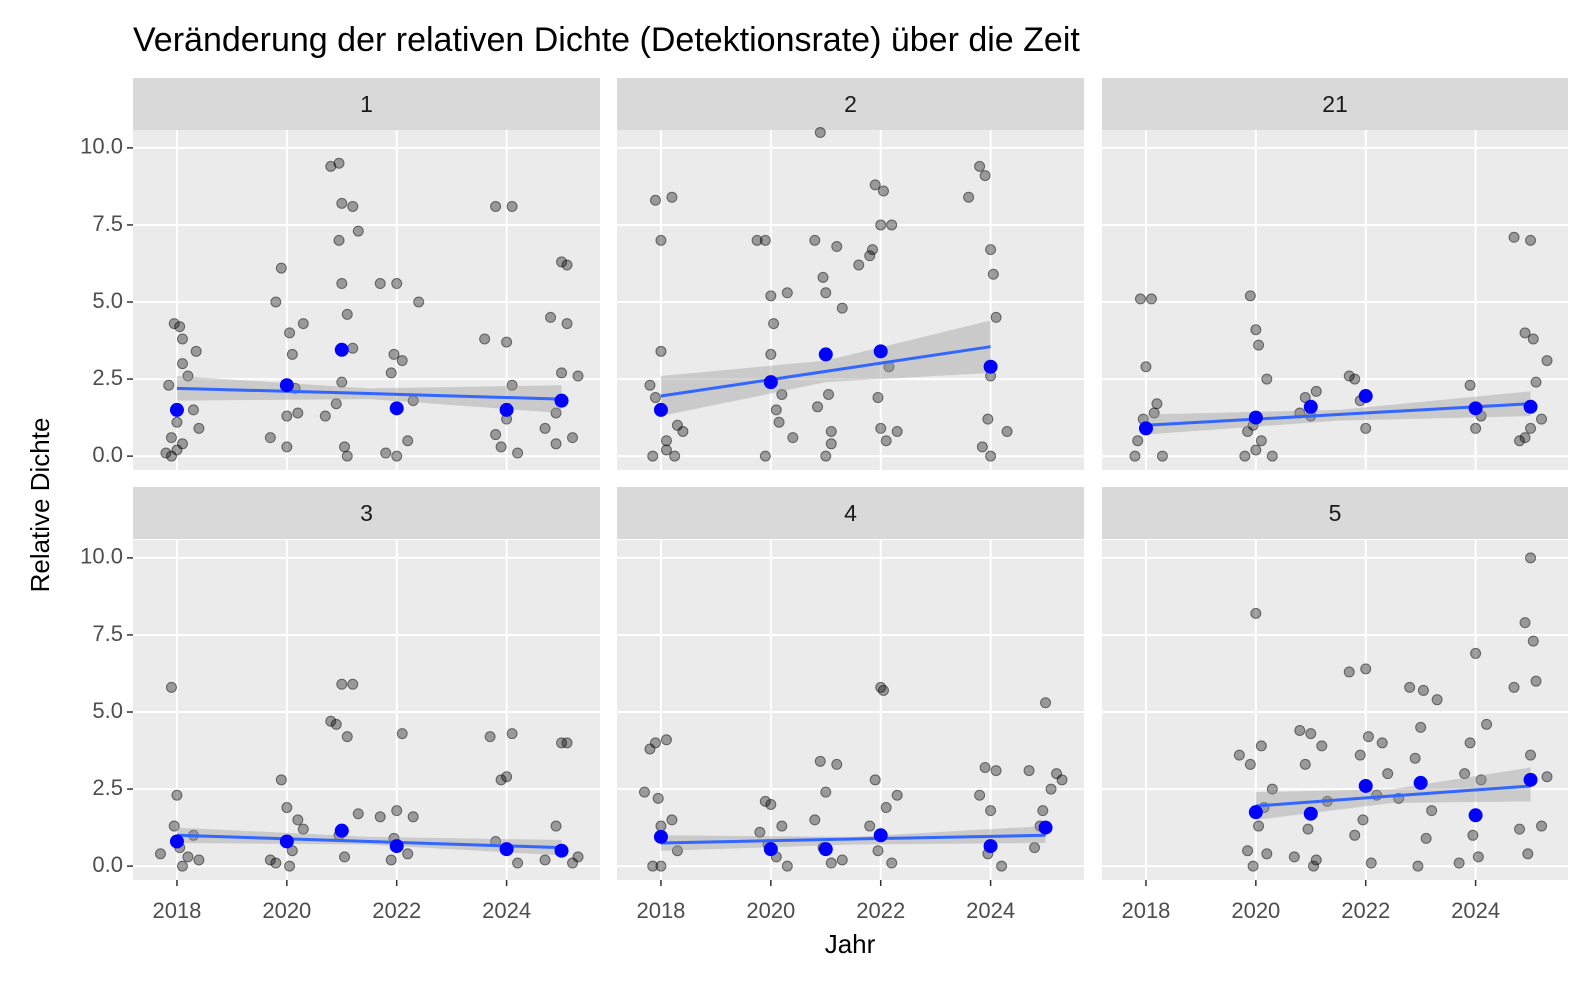  What do you see at coordinates (1255, 910) in the screenshot?
I see `x-tick-label: 2020` at bounding box center [1255, 910].